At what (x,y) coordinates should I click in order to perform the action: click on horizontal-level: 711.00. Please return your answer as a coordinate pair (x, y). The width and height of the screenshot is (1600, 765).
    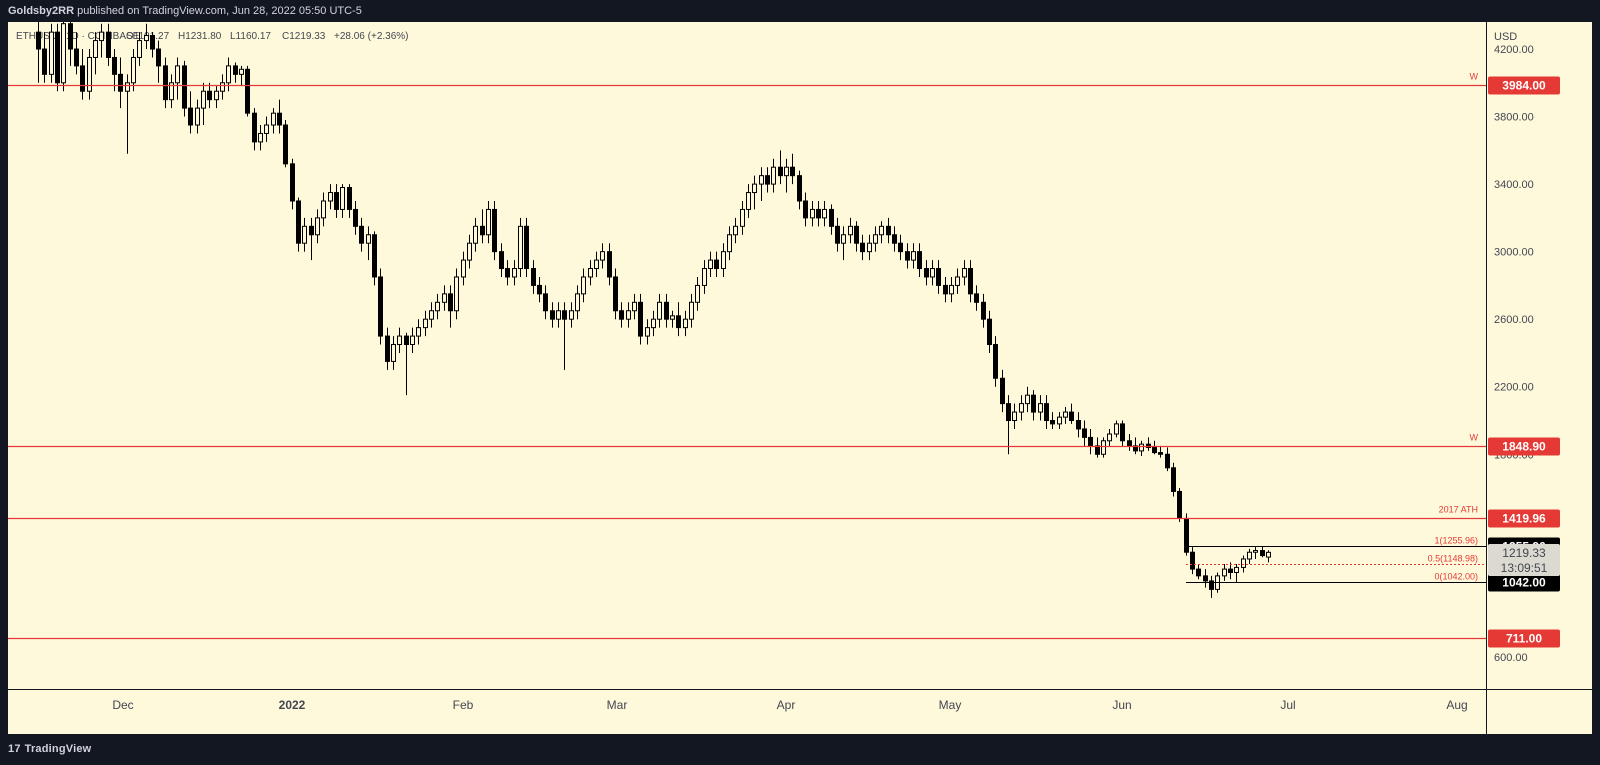
    Looking at the image, I should click on (784, 638).